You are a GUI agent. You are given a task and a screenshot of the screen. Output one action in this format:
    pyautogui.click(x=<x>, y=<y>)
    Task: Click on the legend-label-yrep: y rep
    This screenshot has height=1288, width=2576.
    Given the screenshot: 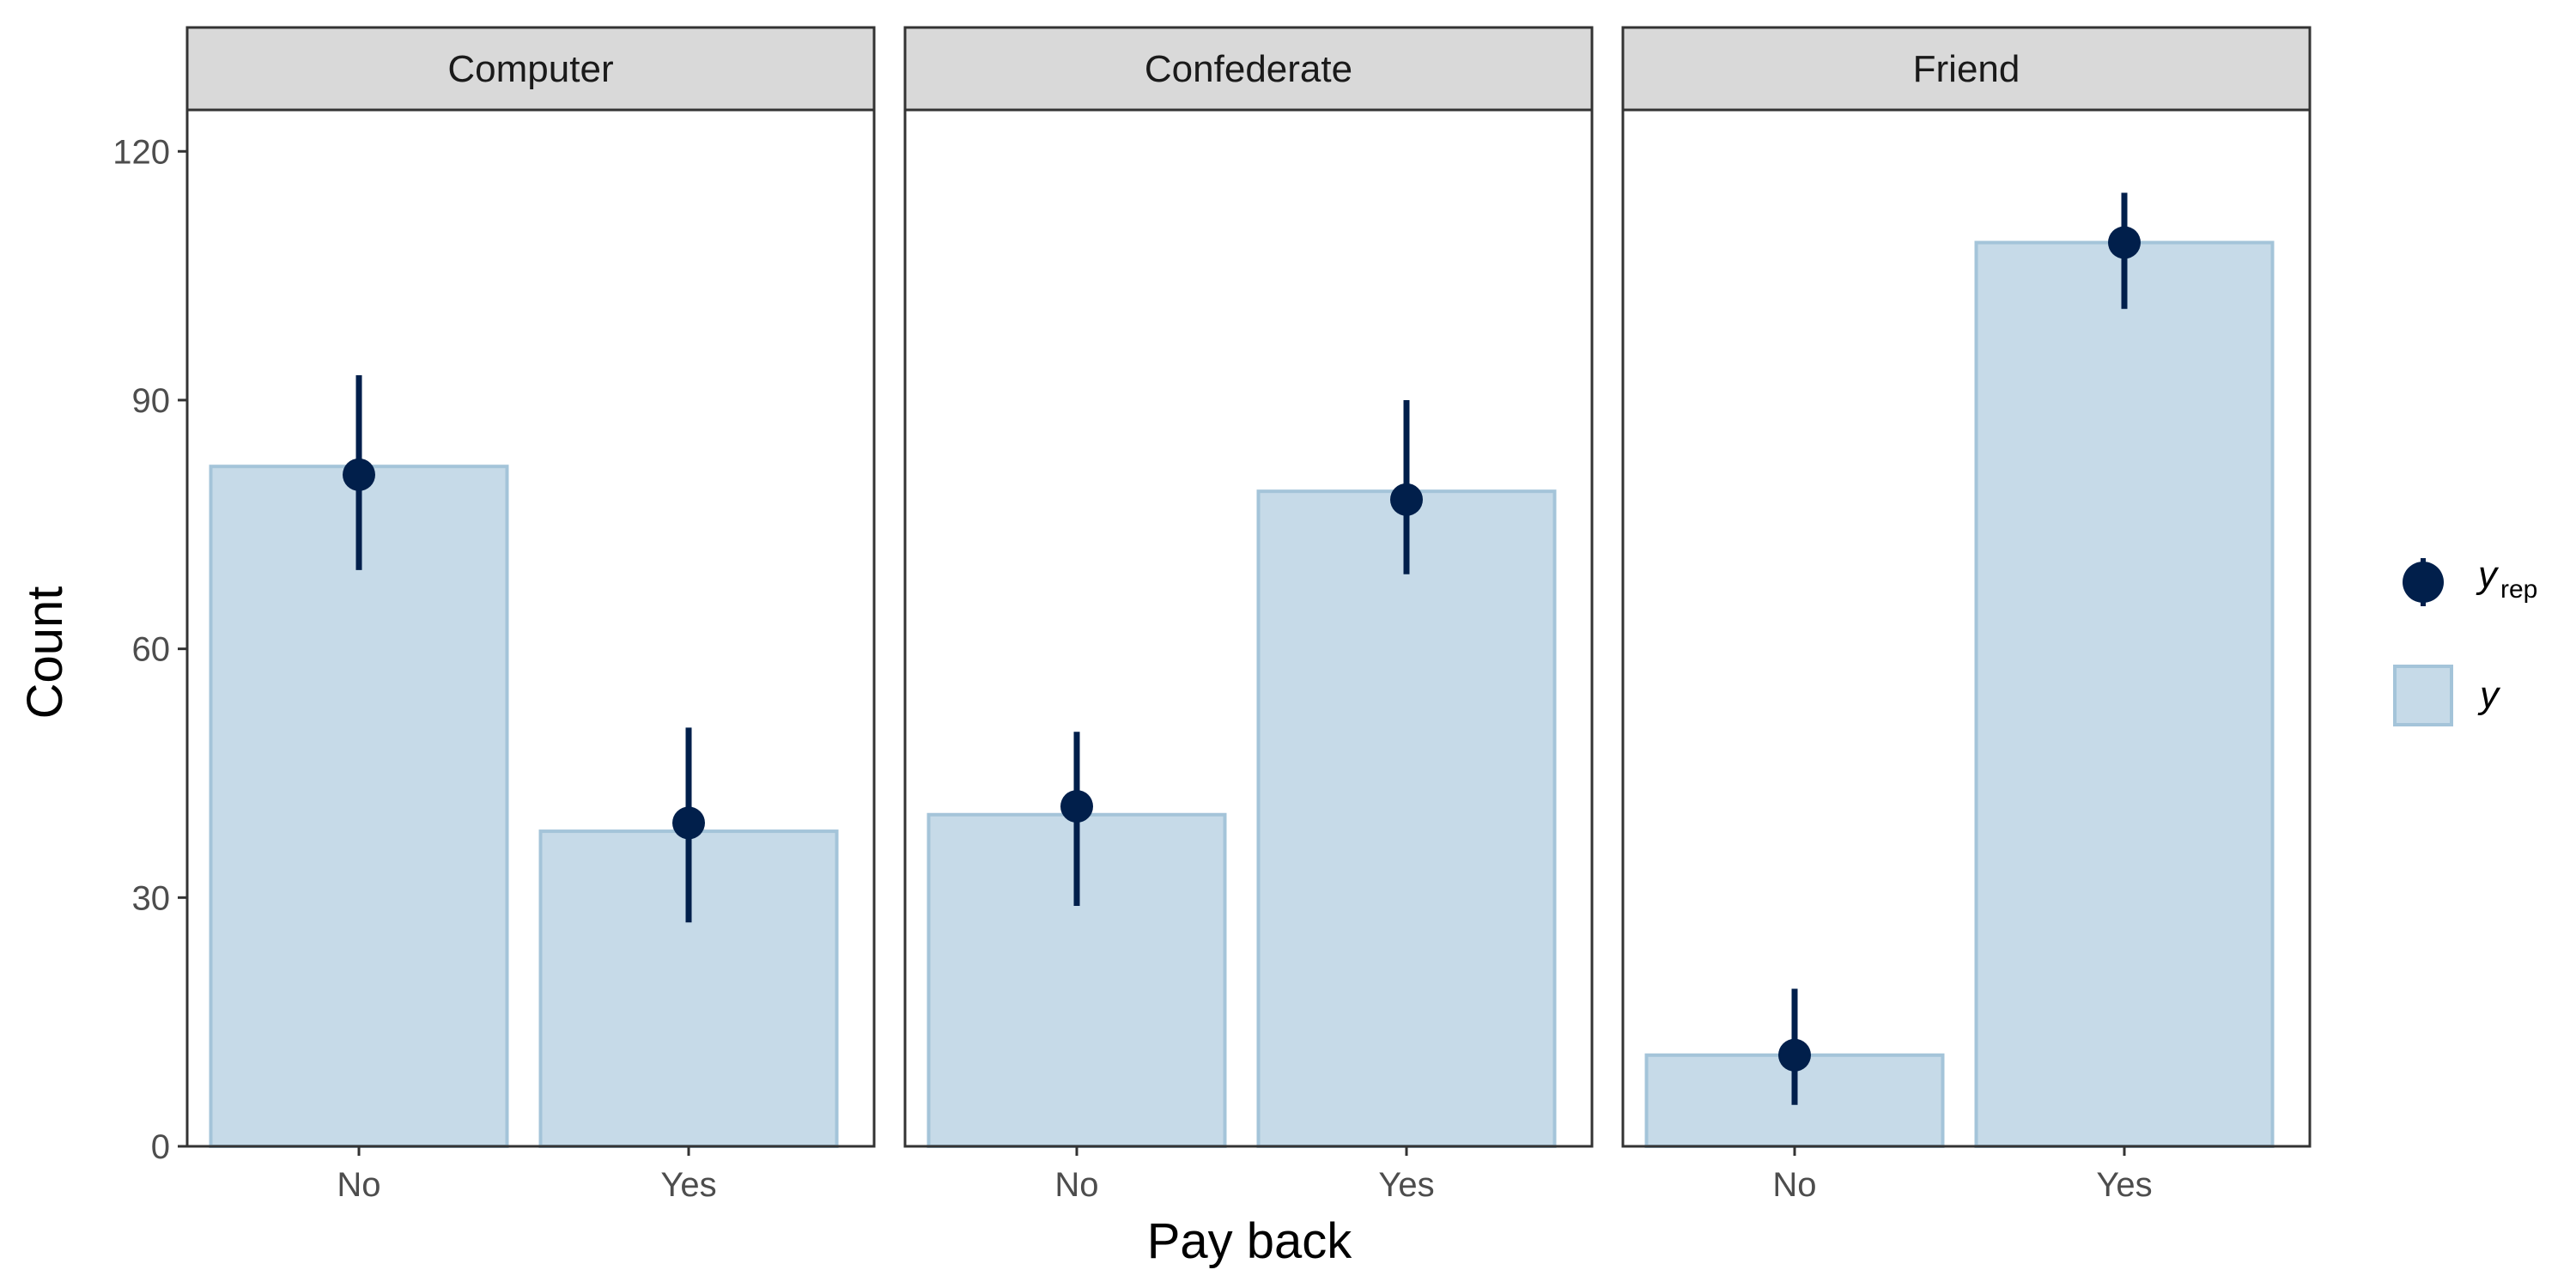 What is the action you would take?
    pyautogui.click(x=2507, y=579)
    